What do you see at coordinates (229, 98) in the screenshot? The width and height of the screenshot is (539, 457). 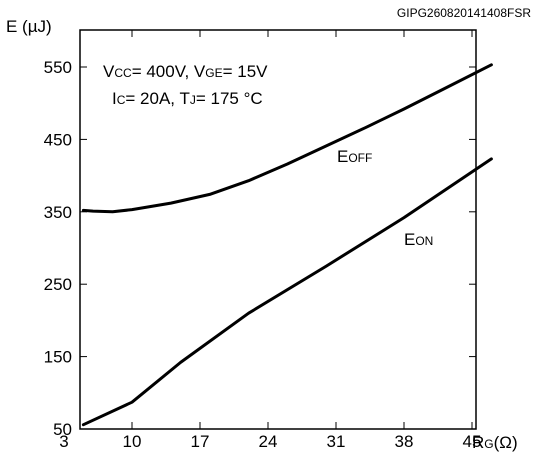 I see `condition-text: = 175 °C` at bounding box center [229, 98].